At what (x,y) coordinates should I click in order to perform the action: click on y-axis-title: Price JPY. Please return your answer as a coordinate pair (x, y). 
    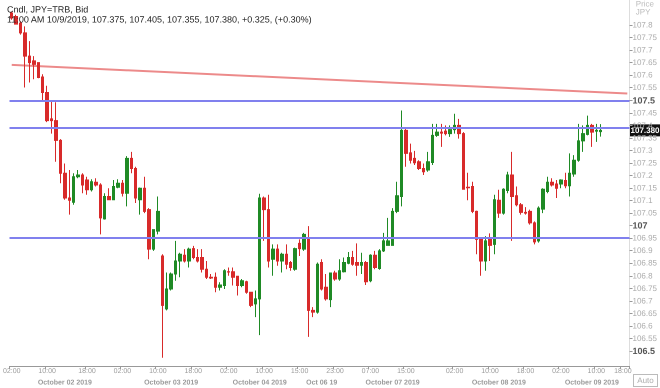
    Looking at the image, I should click on (645, 8).